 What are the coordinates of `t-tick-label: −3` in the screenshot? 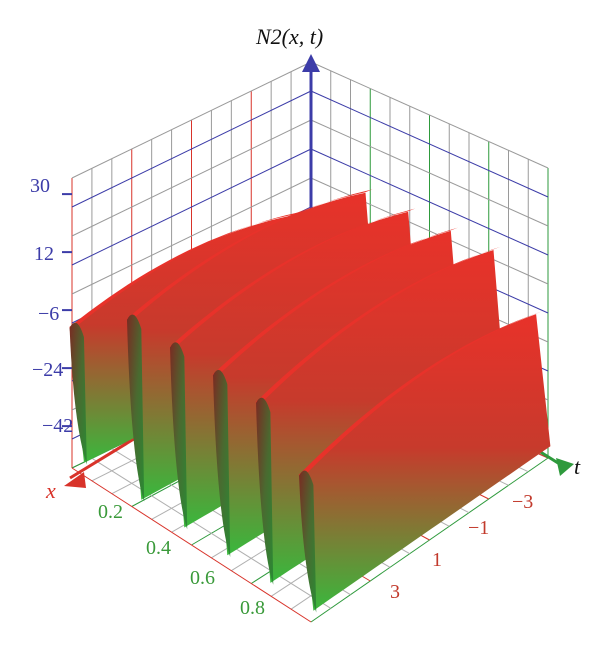 It's located at (522, 502).